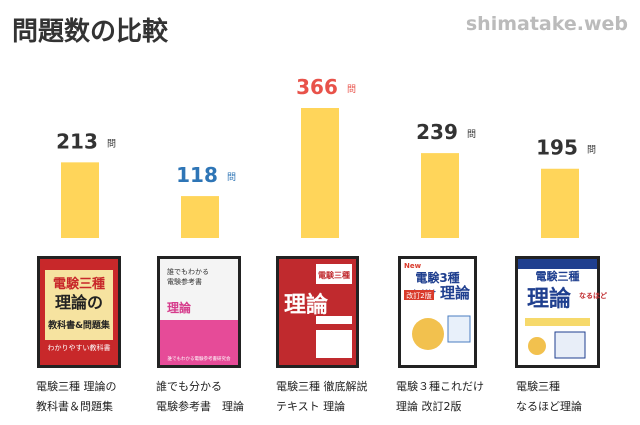 This screenshot has height=425, width=640. What do you see at coordinates (440, 386) in the screenshot?
I see `category-label-4-1: 電験３種これだけ` at bounding box center [440, 386].